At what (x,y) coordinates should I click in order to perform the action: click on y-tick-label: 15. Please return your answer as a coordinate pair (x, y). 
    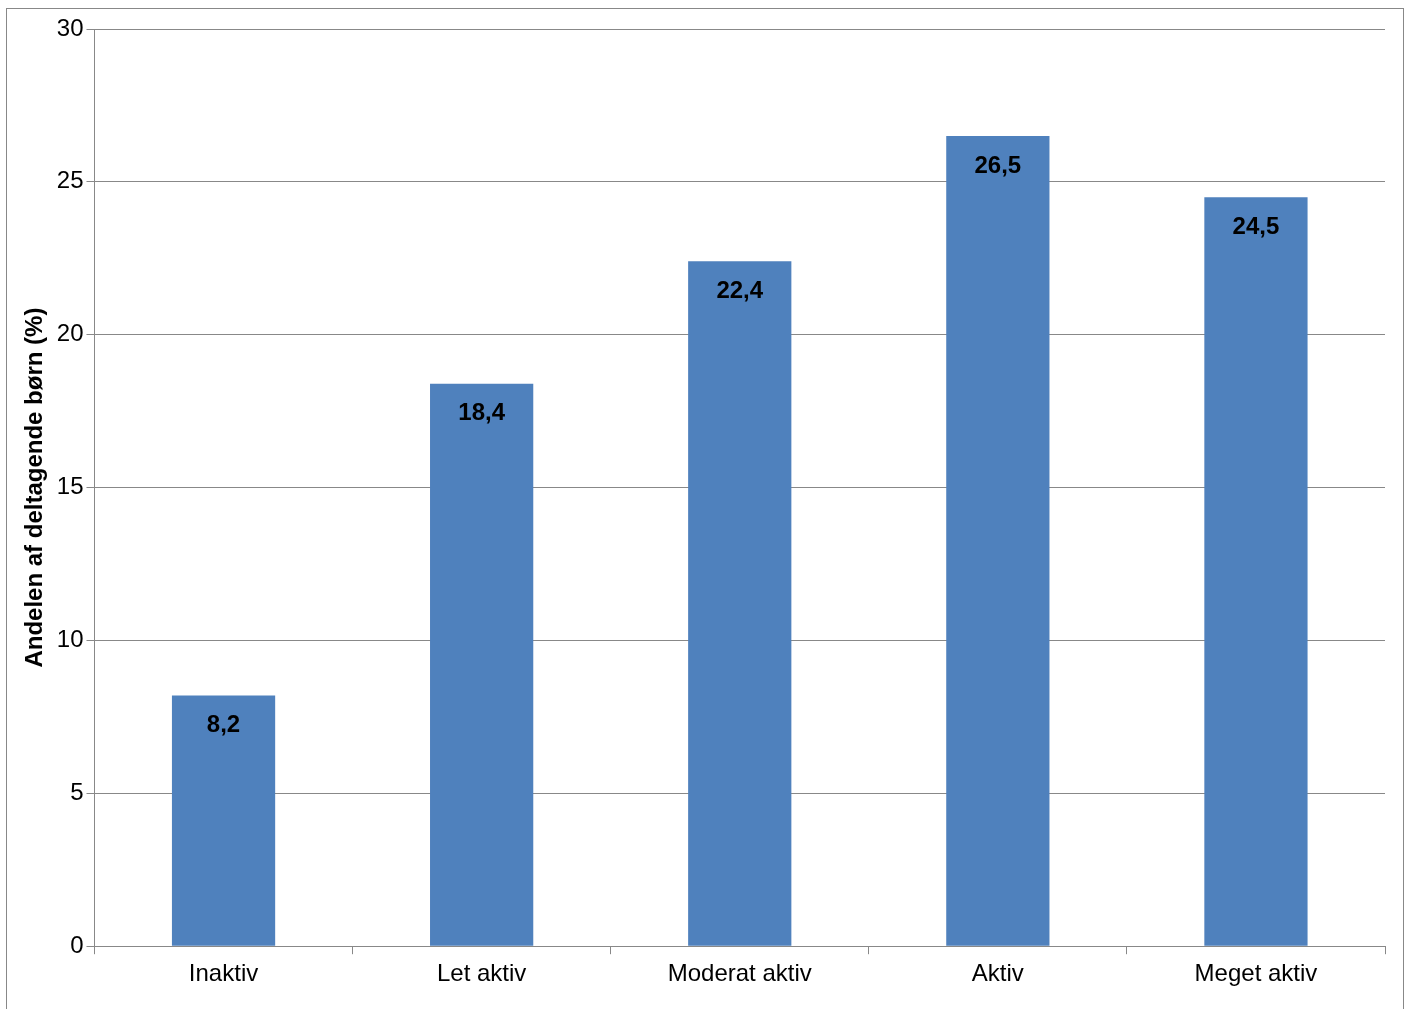
    Looking at the image, I should click on (70, 486).